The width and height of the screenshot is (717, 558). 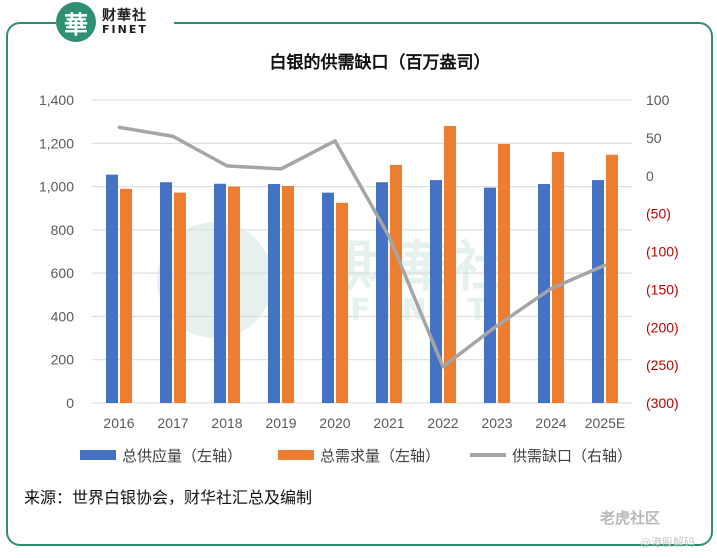 I want to click on right-axis-ticks: (300) (250) (200) (150) (100) (50) 0 50 100, so click(x=662, y=251).